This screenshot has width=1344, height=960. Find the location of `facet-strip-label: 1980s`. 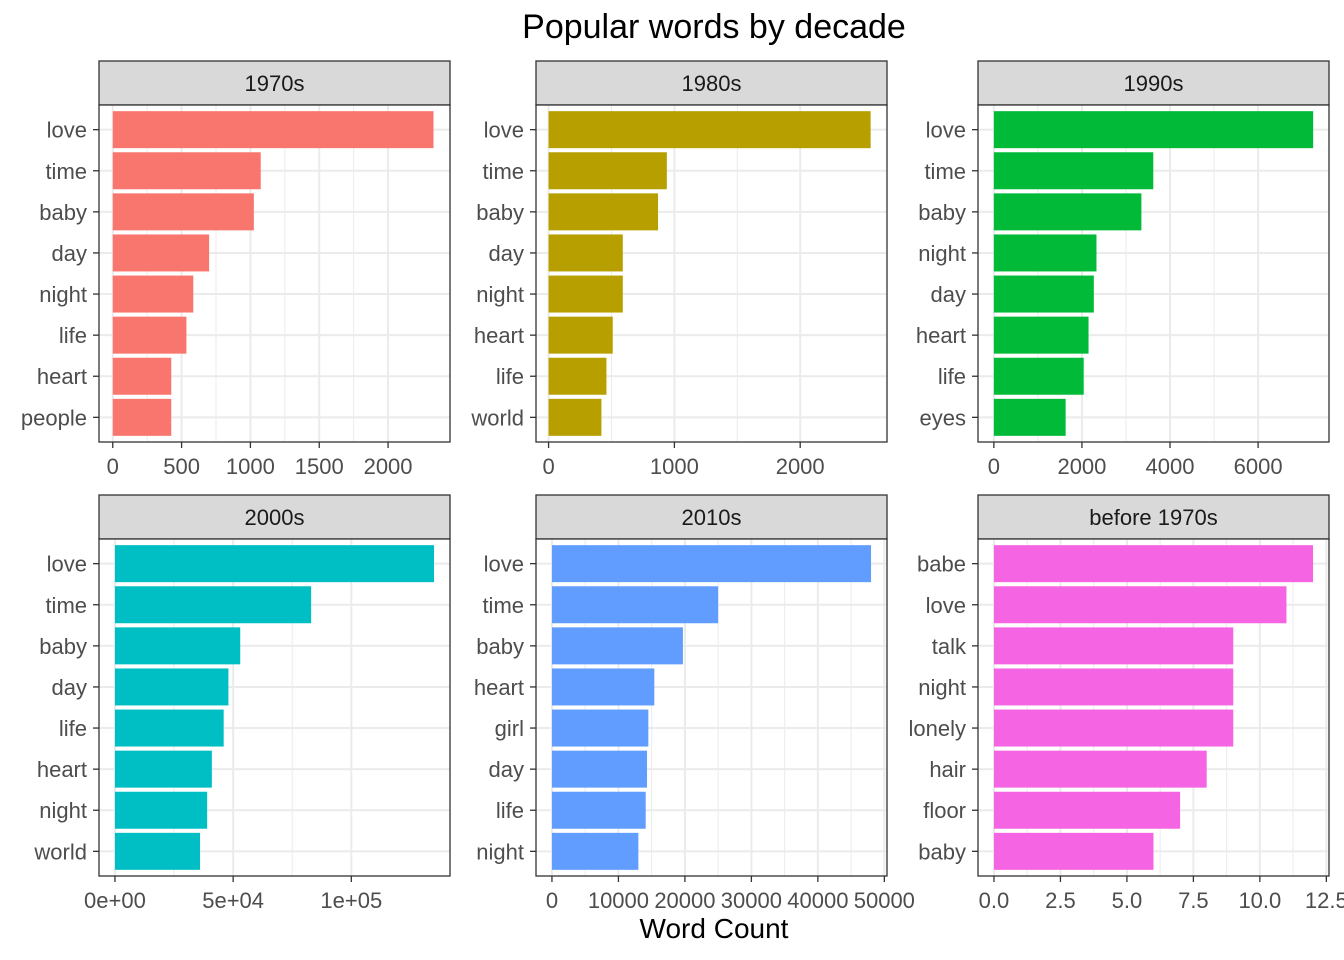

facet-strip-label: 1980s is located at coordinates (712, 83).